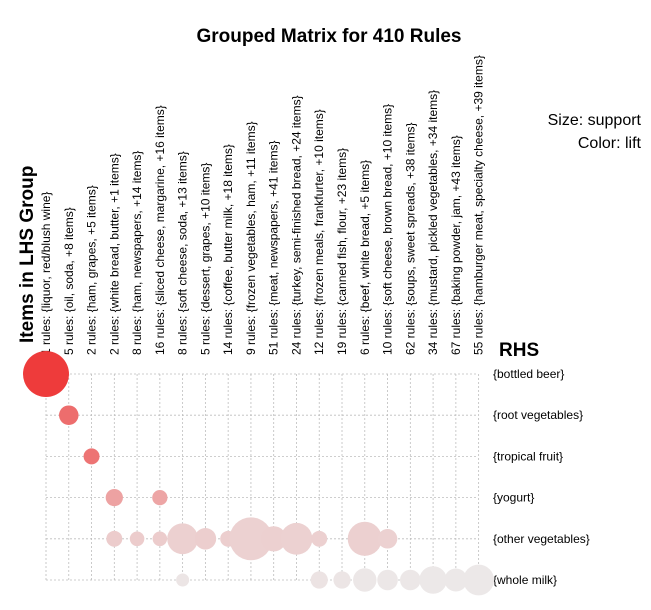 The height and width of the screenshot is (610, 651). I want to click on rhs-item-label: {whole milk}, so click(525, 580).